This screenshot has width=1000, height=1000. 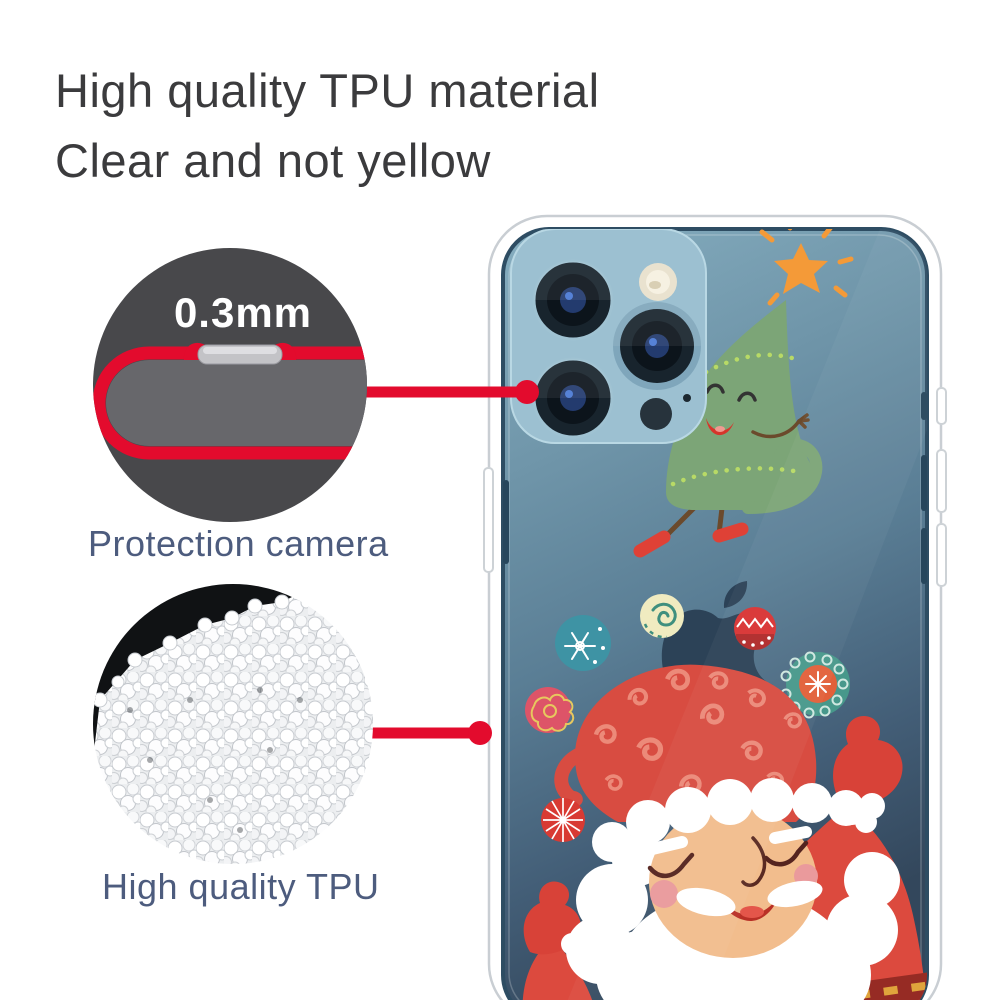 I want to click on lens-right, so click(x=657, y=346).